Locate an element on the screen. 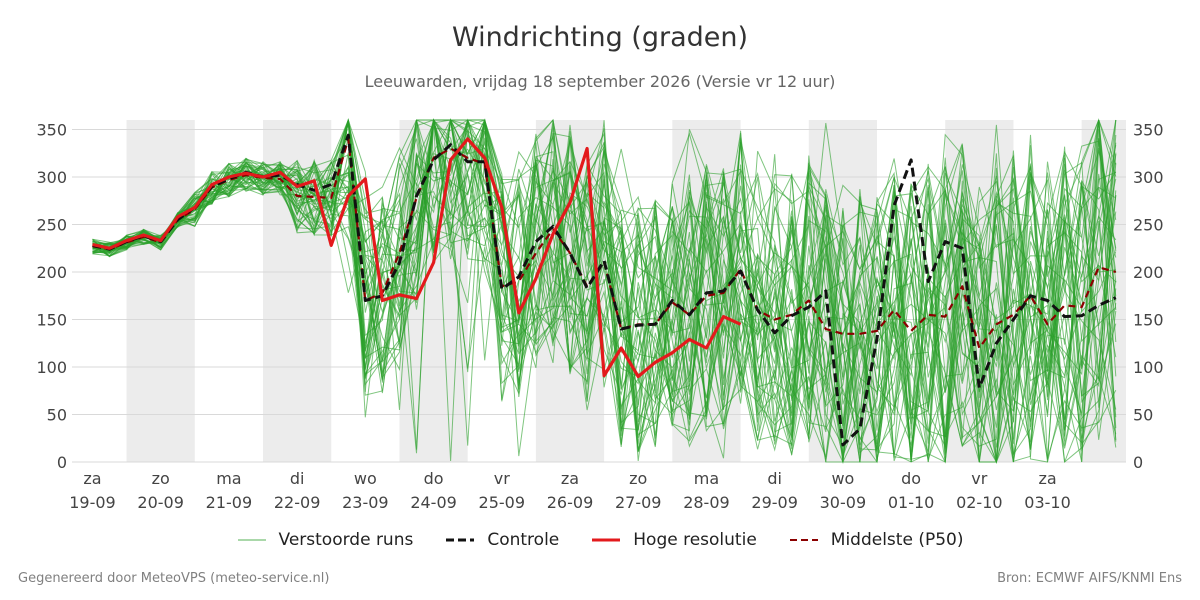  x-tick-label: ma 21-09 is located at coordinates (229, 490).